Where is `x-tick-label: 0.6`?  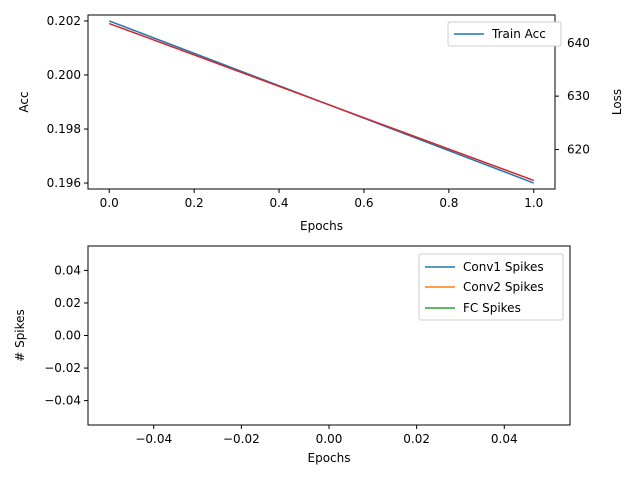
x-tick-label: 0.6 is located at coordinates (363, 203).